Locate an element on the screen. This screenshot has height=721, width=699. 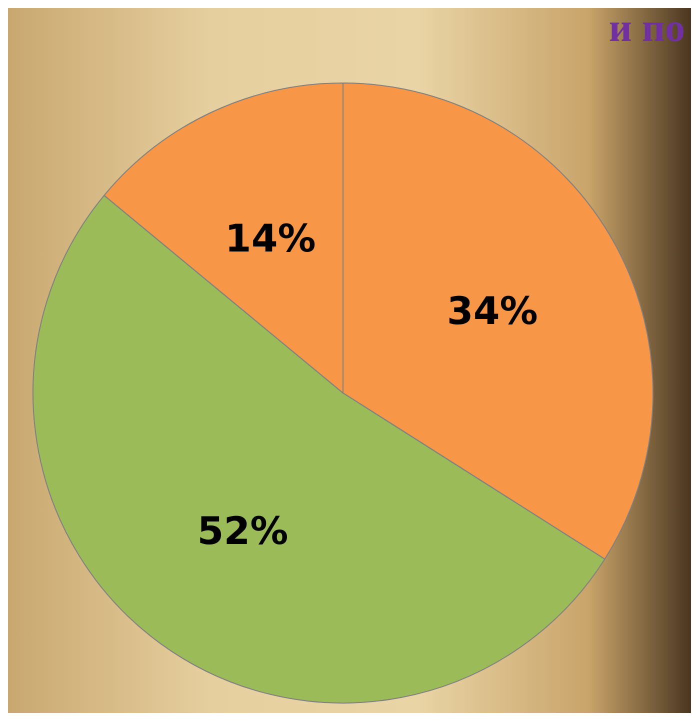
data-label: 52% is located at coordinates (242, 530).